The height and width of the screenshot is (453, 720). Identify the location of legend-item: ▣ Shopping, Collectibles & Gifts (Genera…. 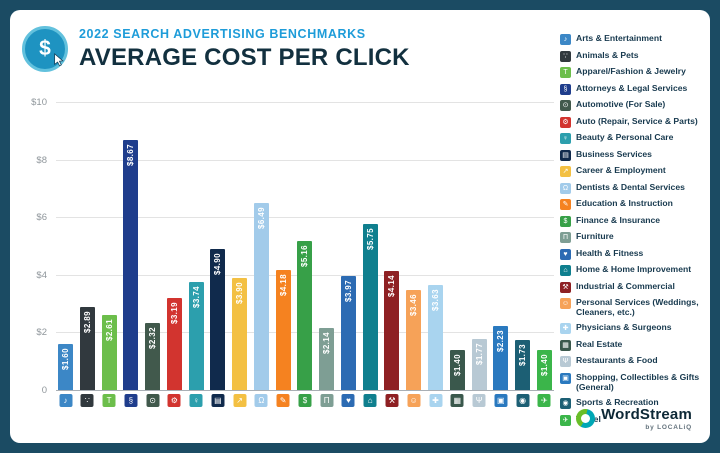
(633, 382).